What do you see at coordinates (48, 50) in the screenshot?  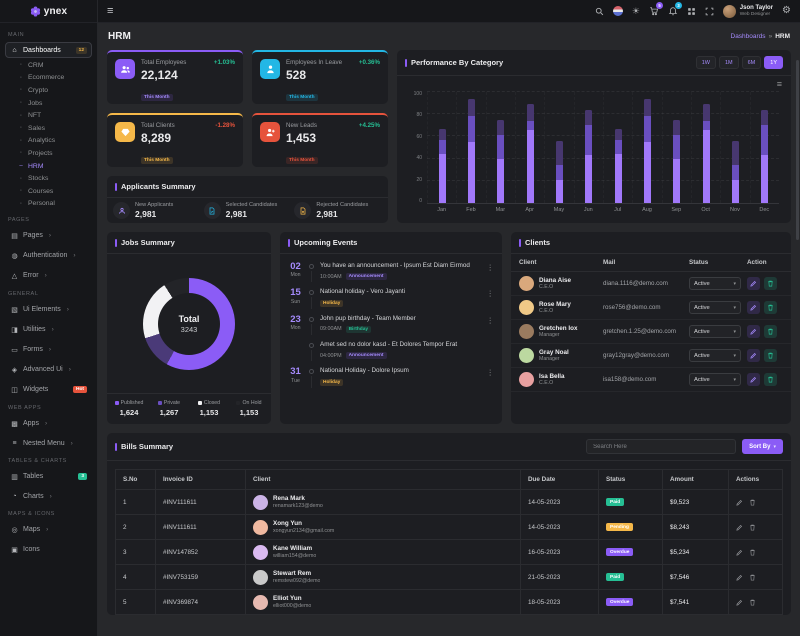 I see `sidebar-item: ⌂ Dashboards 12` at bounding box center [48, 50].